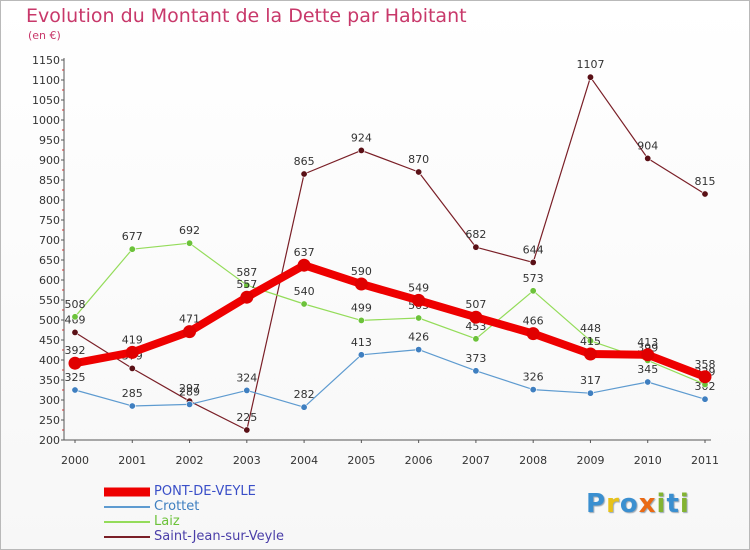 The width and height of the screenshot is (750, 550). I want to click on data-point-pont-de-veyle-2008, so click(533, 334).